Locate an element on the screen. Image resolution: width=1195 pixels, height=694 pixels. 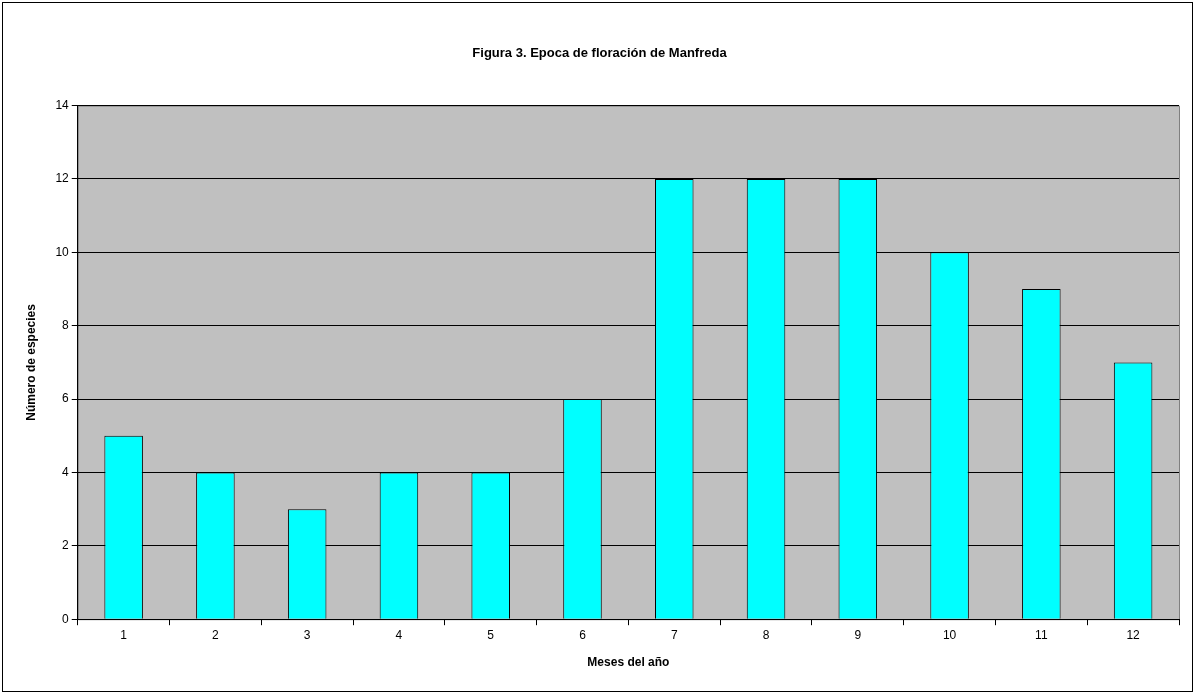
y-axis-title: Número de especies is located at coordinates (30, 362).